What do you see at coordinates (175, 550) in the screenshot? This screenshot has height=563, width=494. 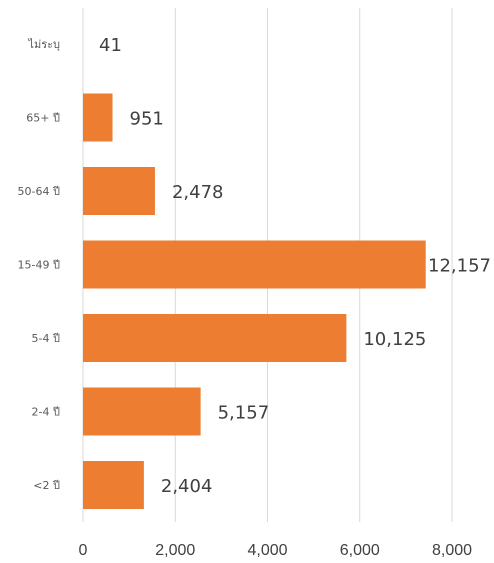 I see `x-tick-label: 2,000` at bounding box center [175, 550].